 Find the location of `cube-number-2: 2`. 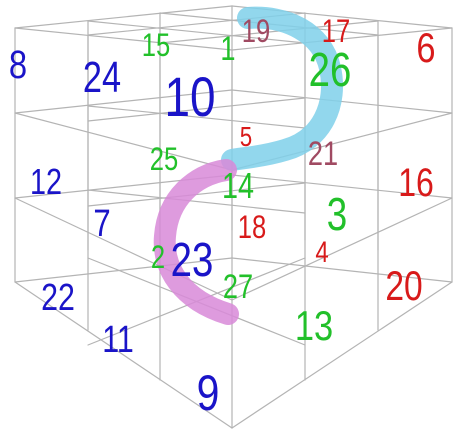

cube-number-2: 2 is located at coordinates (158, 257).